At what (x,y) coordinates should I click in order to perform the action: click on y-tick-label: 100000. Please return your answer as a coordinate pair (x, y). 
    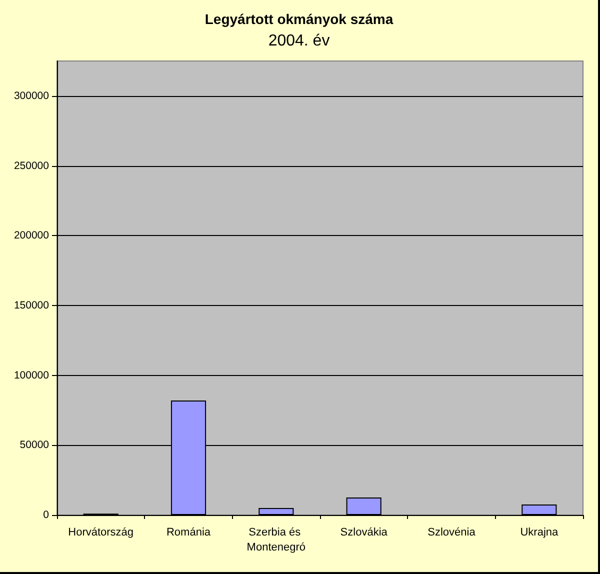
    Looking at the image, I should click on (32, 375).